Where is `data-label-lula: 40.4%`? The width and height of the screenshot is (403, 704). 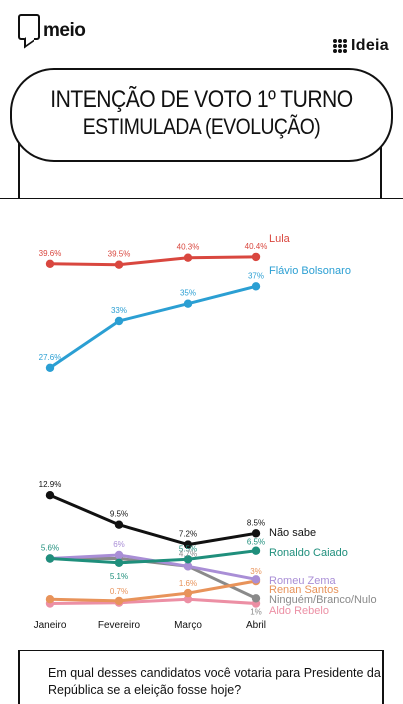
data-label-lula: 40.4% is located at coordinates (256, 246).